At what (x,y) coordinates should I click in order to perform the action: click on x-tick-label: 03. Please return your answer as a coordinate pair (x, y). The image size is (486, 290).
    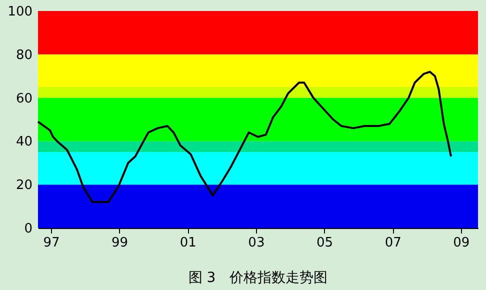
    Looking at the image, I should click on (256, 243).